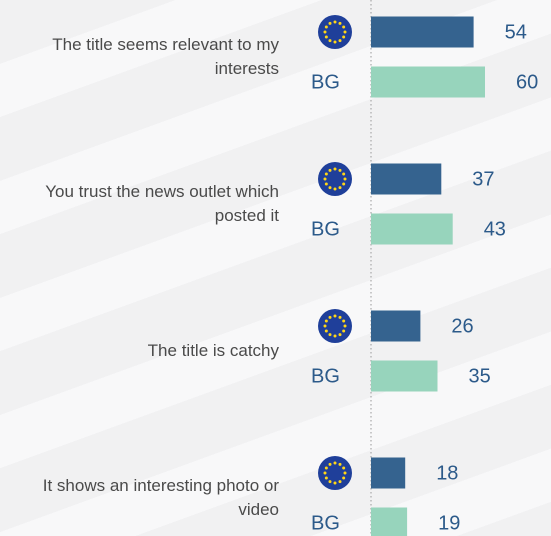  What do you see at coordinates (447, 473) in the screenshot?
I see `value-label: 18` at bounding box center [447, 473].